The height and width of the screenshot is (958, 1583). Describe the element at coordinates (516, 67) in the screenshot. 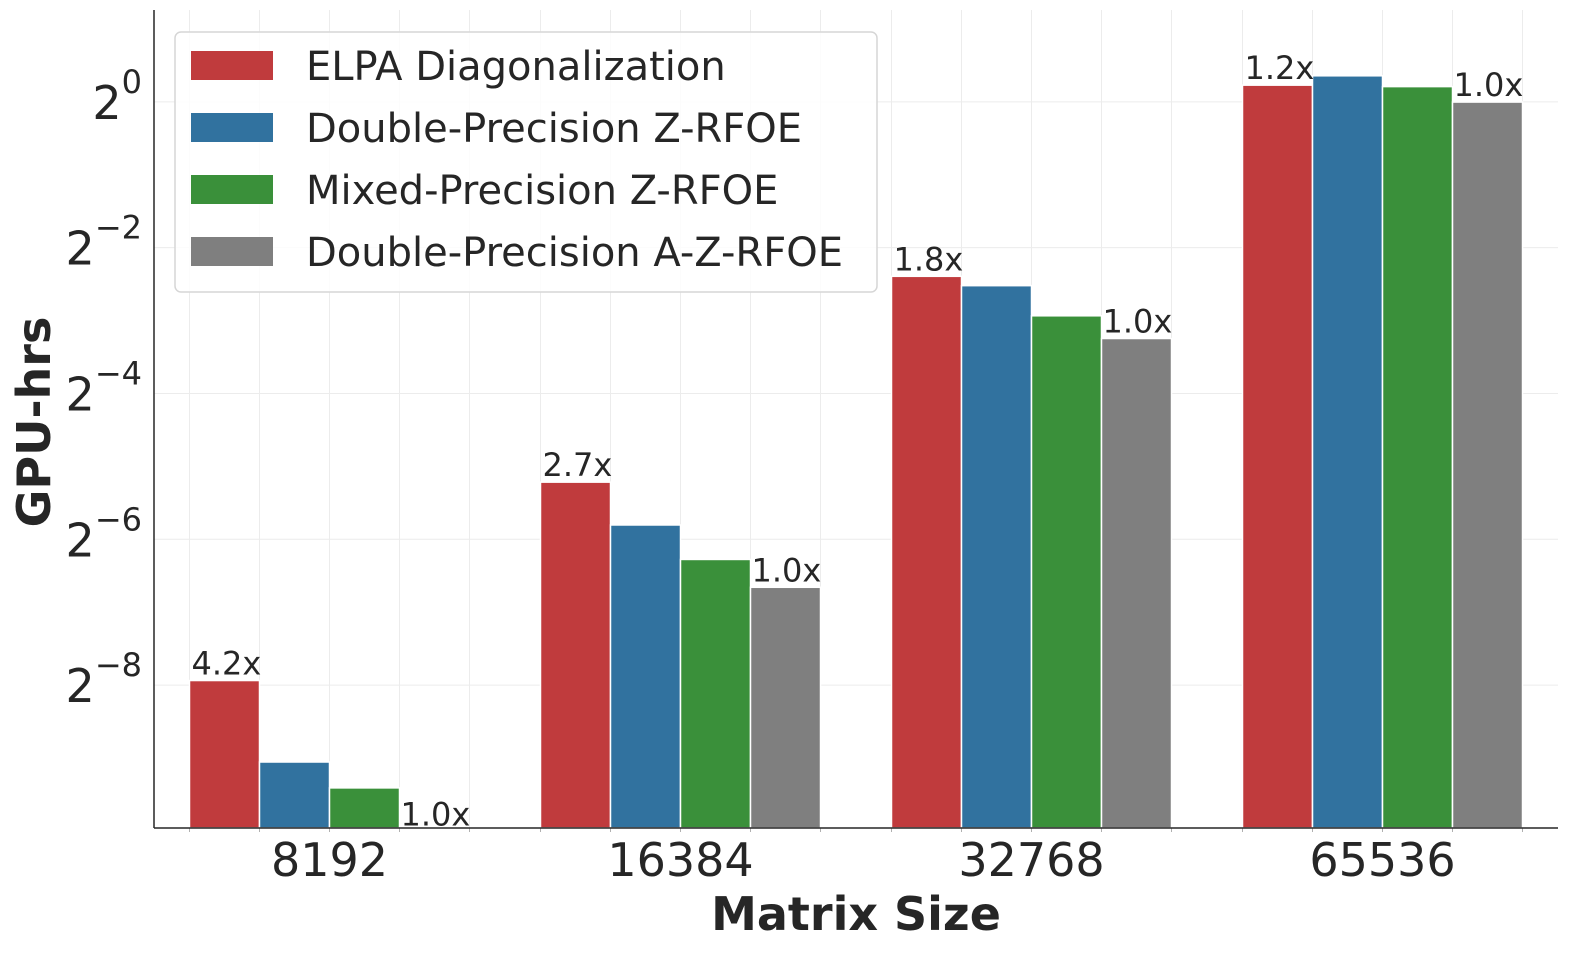

I see `legend-label: ELPA Diagonalization` at that location.